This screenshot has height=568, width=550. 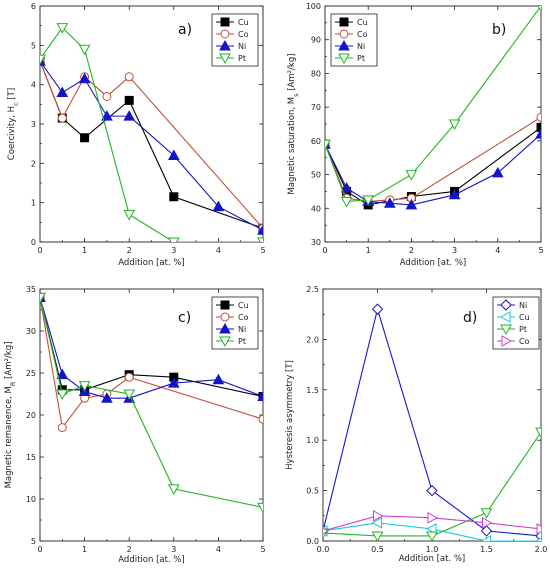 What do you see at coordinates (173, 549) in the screenshot?
I see `x-tick-label: 3` at bounding box center [173, 549].